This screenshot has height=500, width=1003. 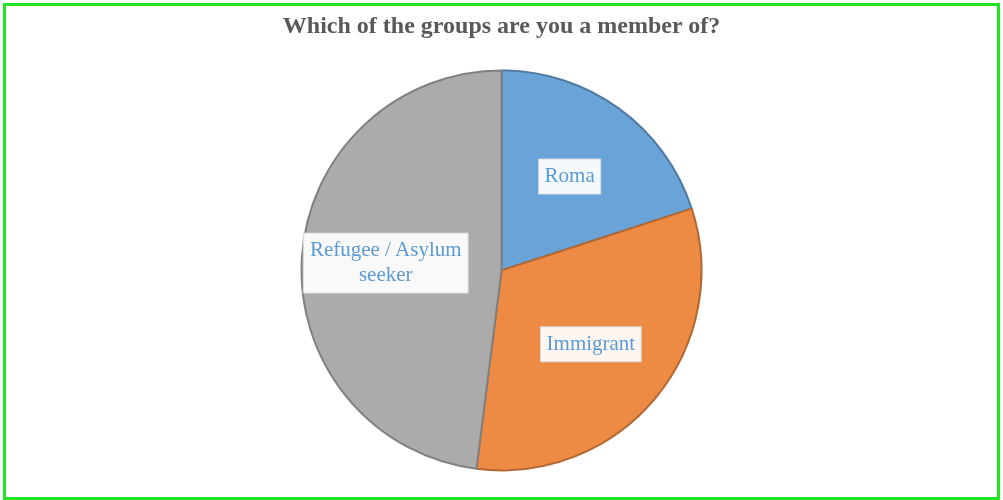 I want to click on slice-label: Refugee / Asylum seeker, so click(x=385, y=262).